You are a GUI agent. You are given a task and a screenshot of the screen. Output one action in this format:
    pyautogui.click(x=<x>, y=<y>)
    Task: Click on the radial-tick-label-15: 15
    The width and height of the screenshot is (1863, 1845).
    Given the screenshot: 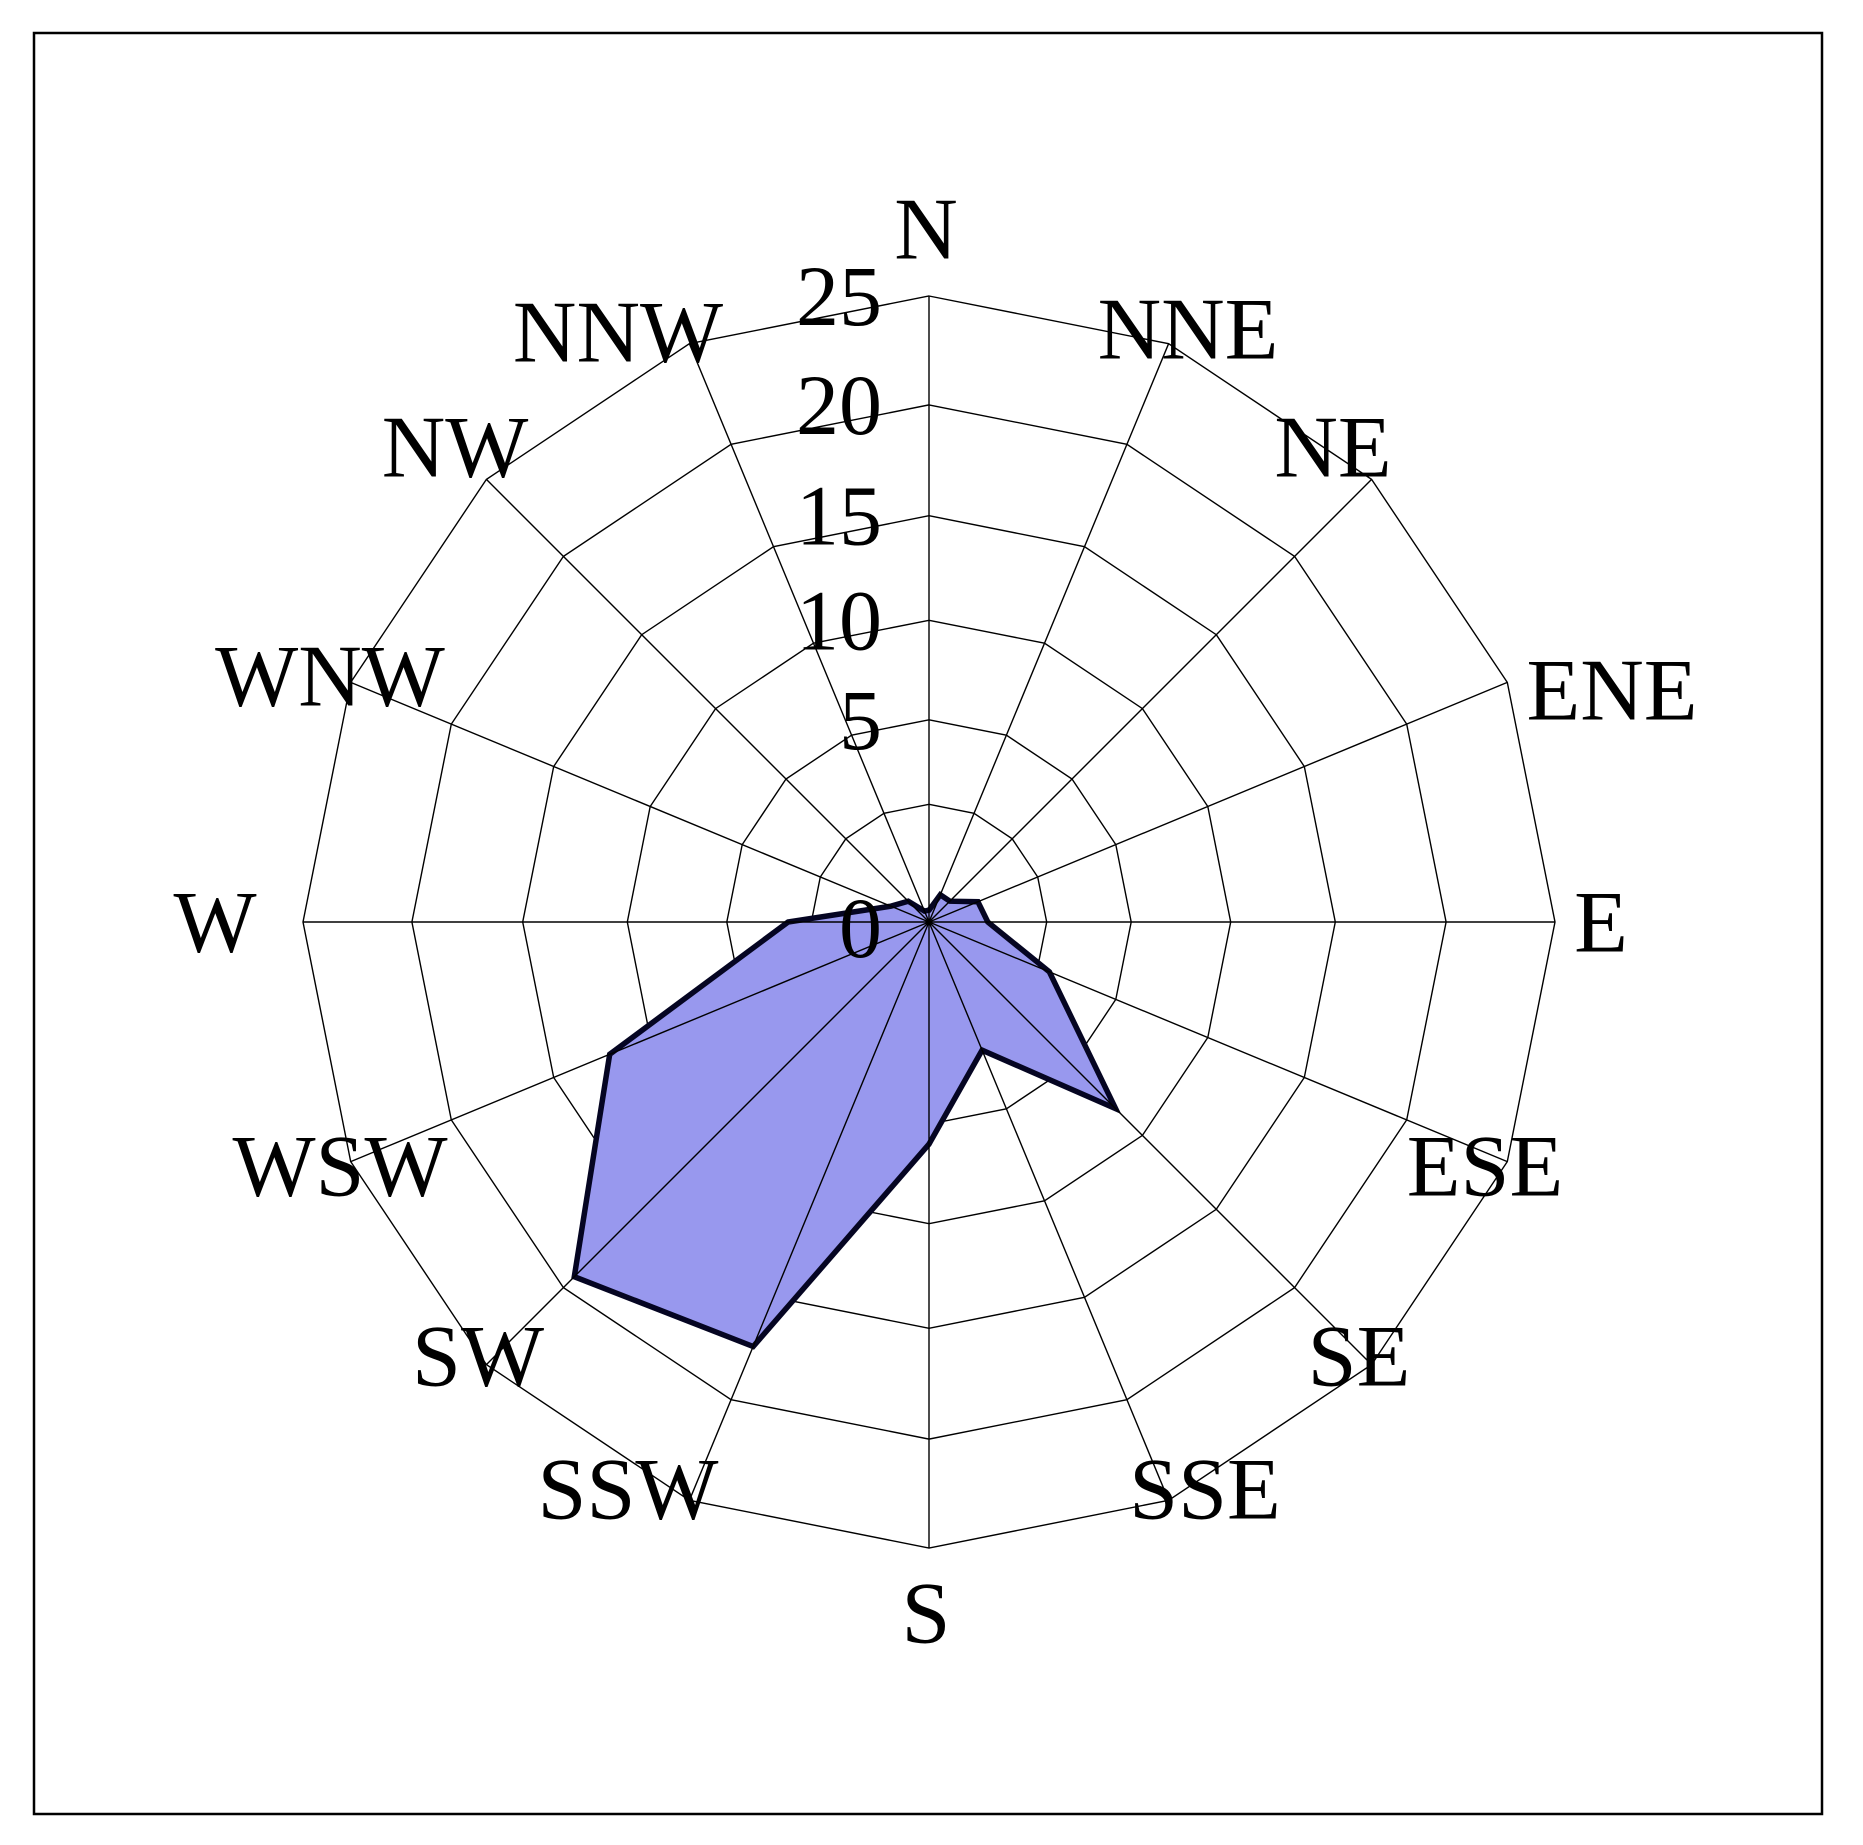 What is the action you would take?
    pyautogui.click(x=839, y=516)
    